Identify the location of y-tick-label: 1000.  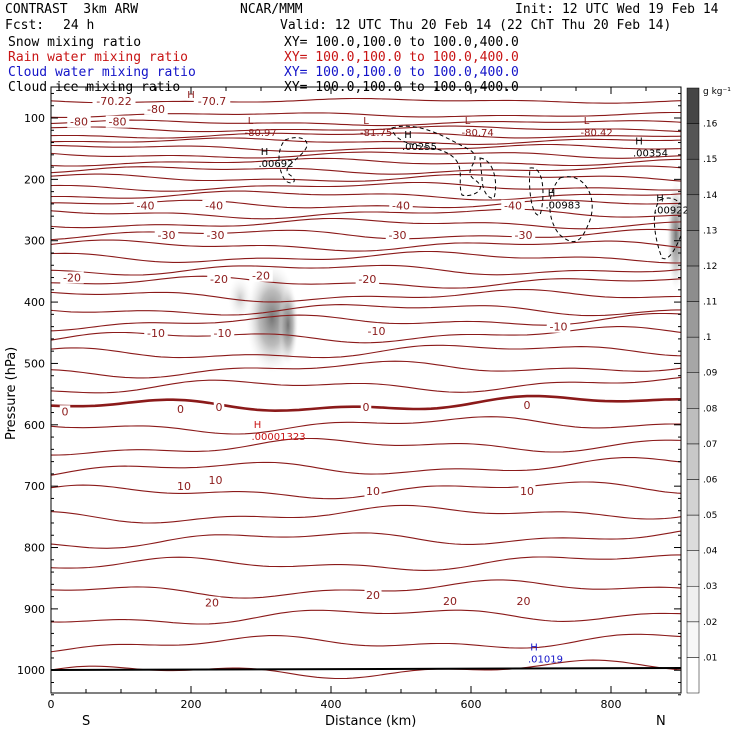
(31, 670).